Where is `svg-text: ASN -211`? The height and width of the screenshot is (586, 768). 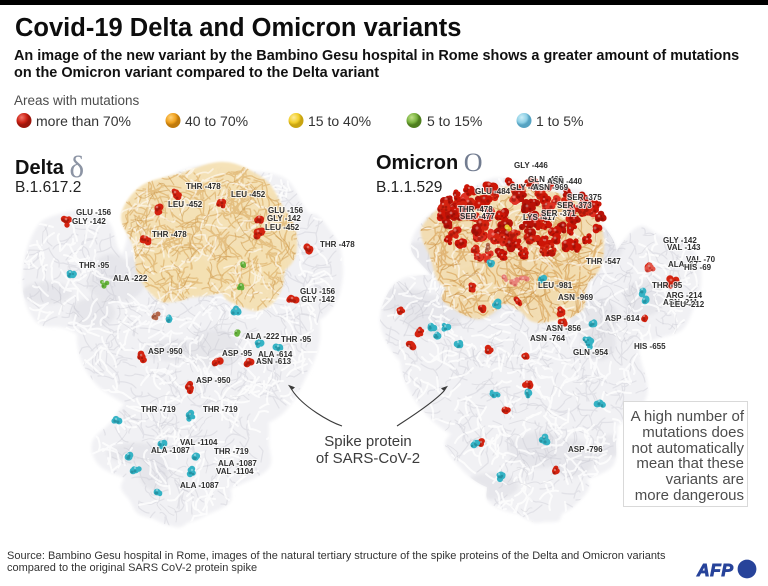
svg-text: ASN -211 is located at coordinates (680, 302).